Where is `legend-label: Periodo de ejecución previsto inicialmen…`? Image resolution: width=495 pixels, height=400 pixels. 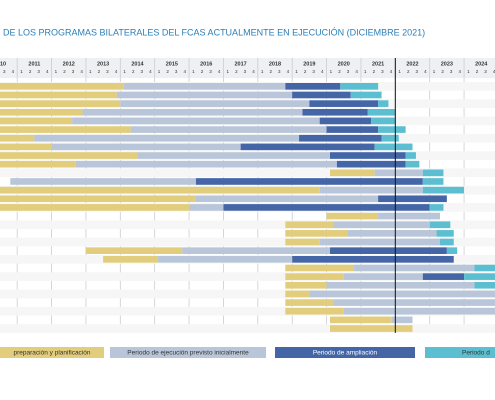
legend-label: Periodo de ejecución previsto inicialmen… is located at coordinates (188, 353).